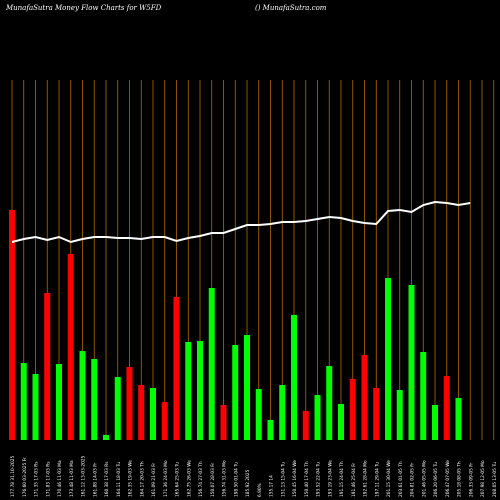 This screenshot has height=500, width=500. Describe the element at coordinates (291, 8) in the screenshot. I see `site-credit: () MunafaSutra.com` at that location.